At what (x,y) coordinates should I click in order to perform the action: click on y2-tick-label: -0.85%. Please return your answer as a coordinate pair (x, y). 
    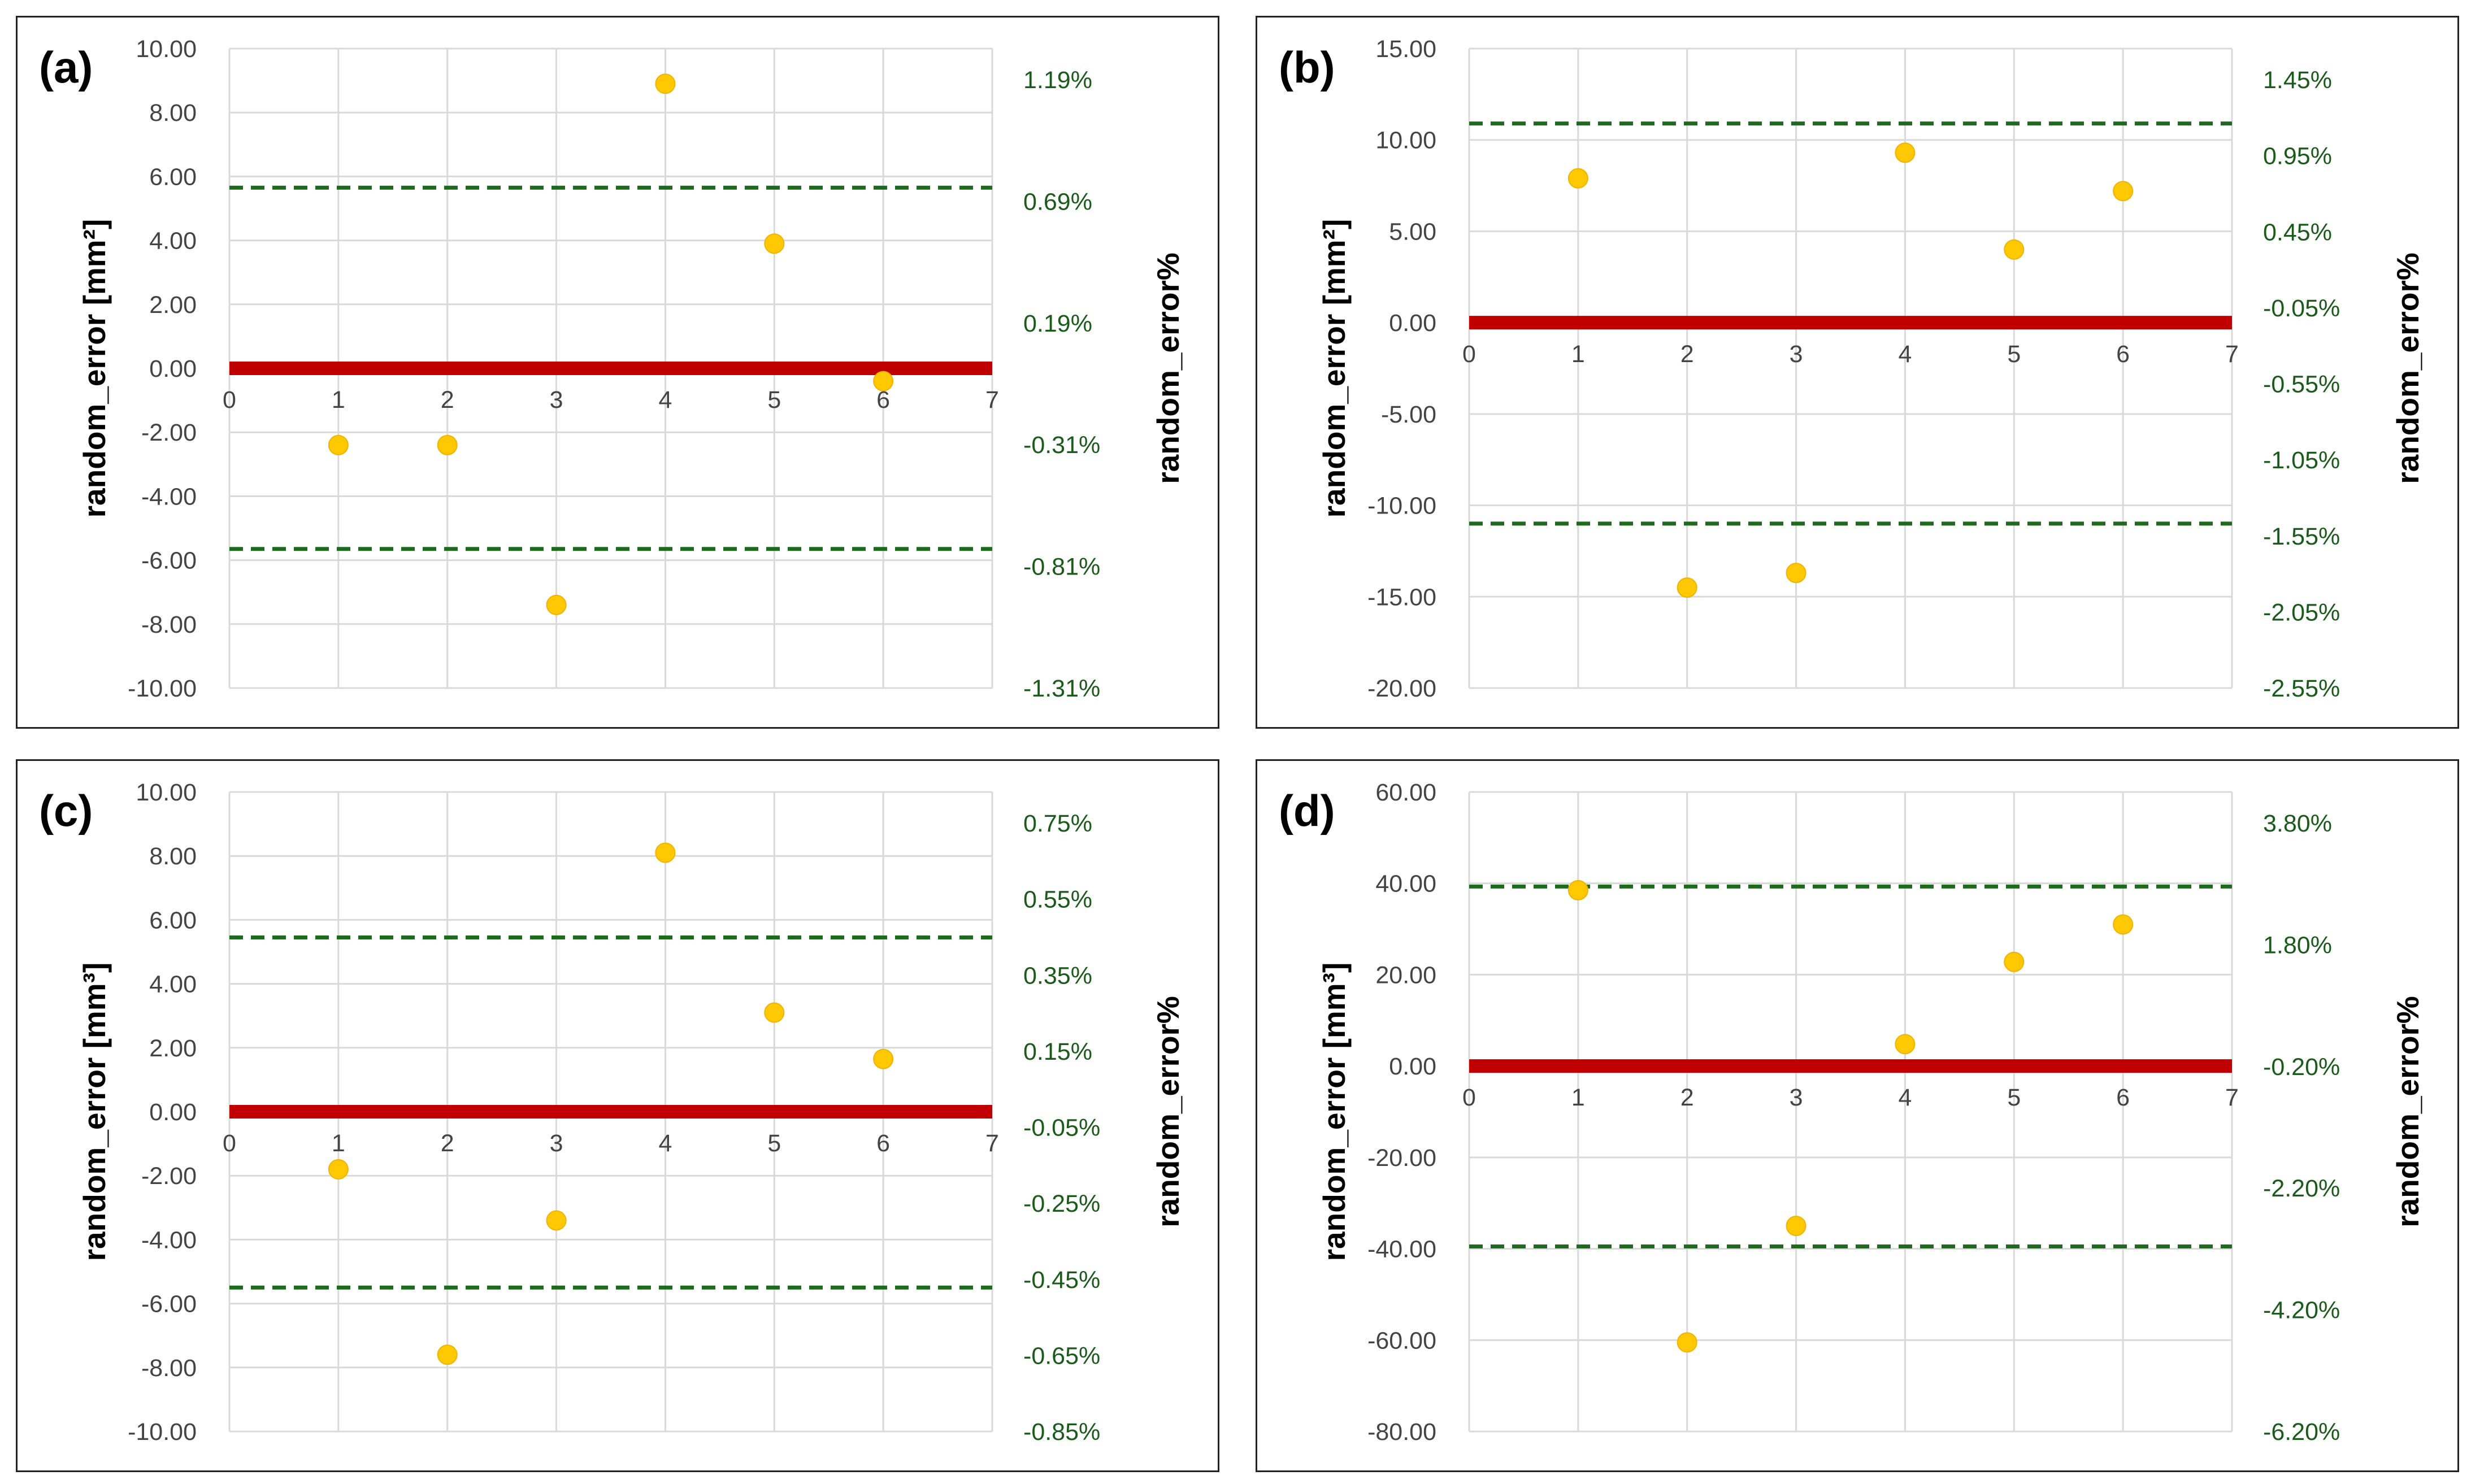
    Looking at the image, I should click on (1061, 1432).